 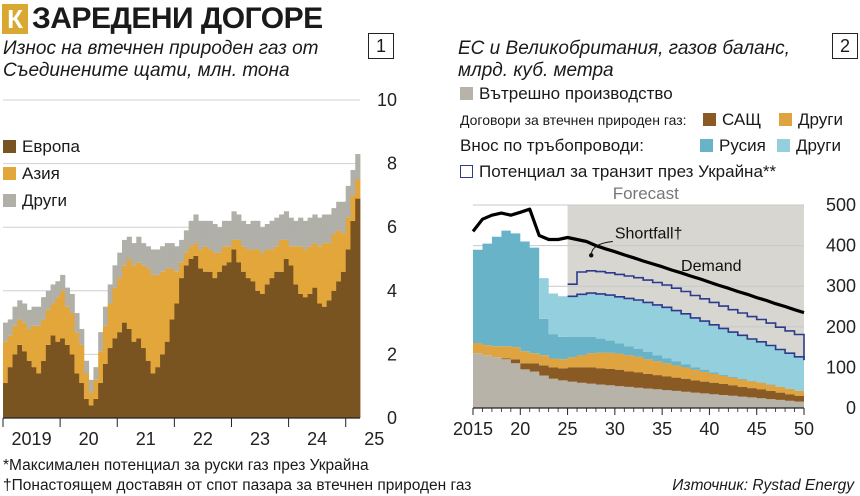 I want to click on ukraine-transit-base-line, so click(x=686, y=326).